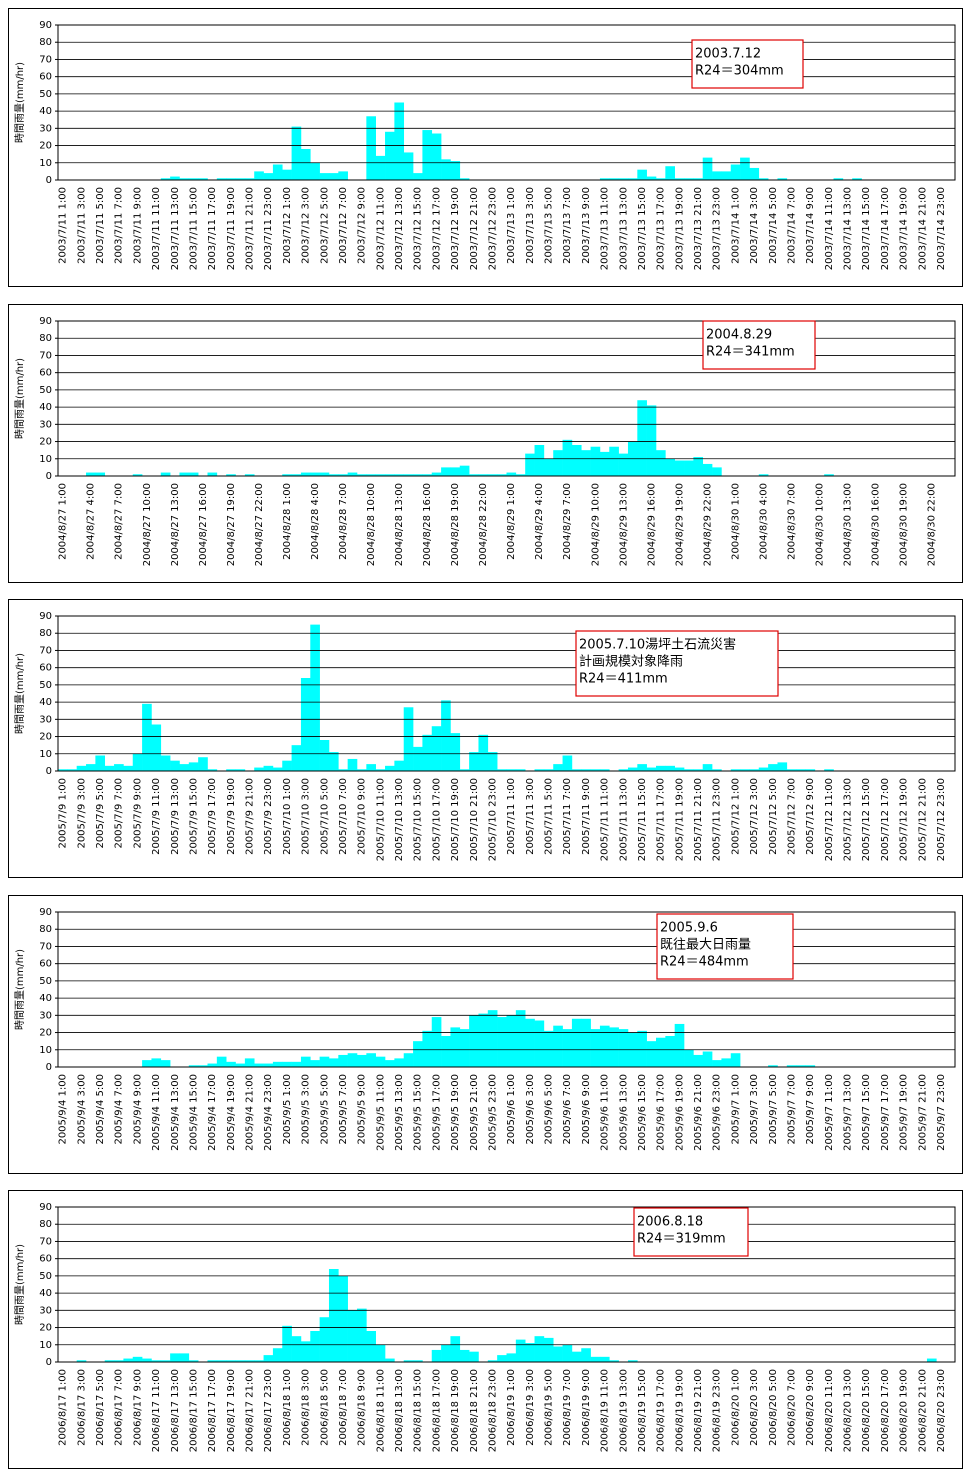 The height and width of the screenshot is (1470, 963). I want to click on x-tick-label: 2006/8/19 19:00, so click(679, 1410).